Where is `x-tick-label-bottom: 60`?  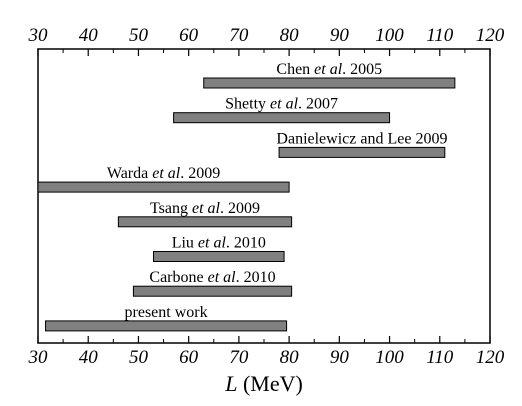 x-tick-label-bottom: 60 is located at coordinates (189, 357).